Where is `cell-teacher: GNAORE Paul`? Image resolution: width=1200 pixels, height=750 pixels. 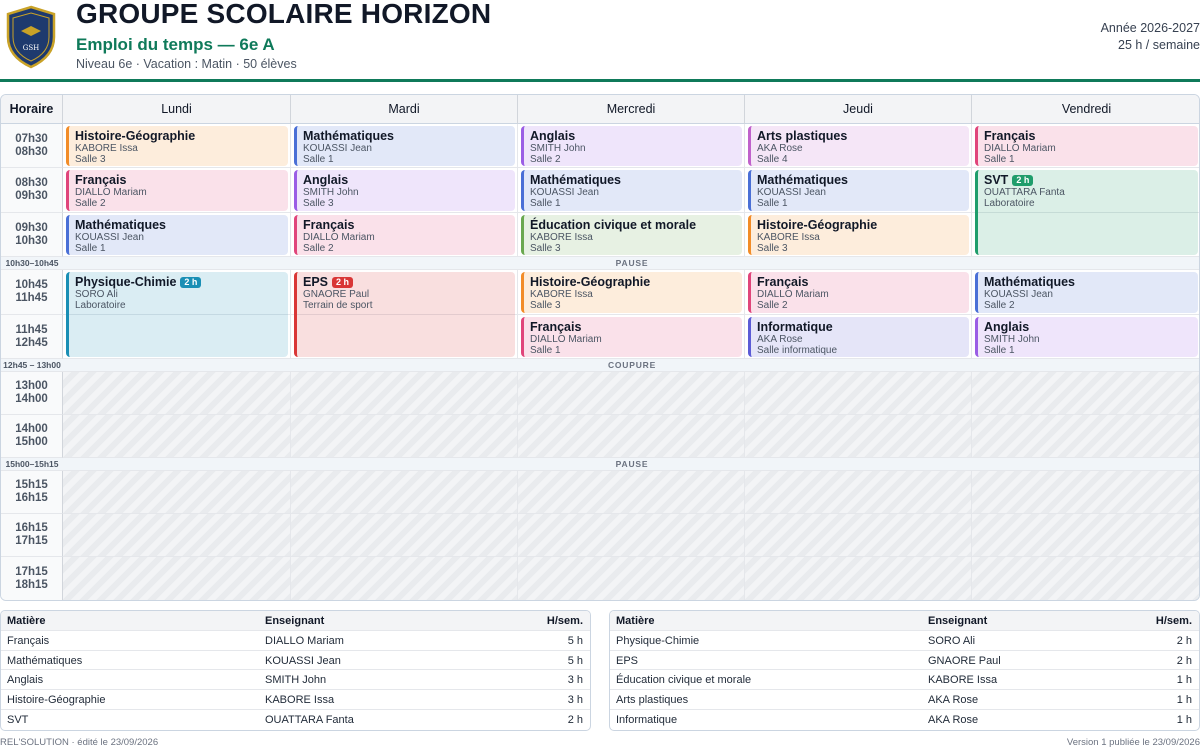
cell-teacher: GNAORE Paul is located at coordinates (964, 660).